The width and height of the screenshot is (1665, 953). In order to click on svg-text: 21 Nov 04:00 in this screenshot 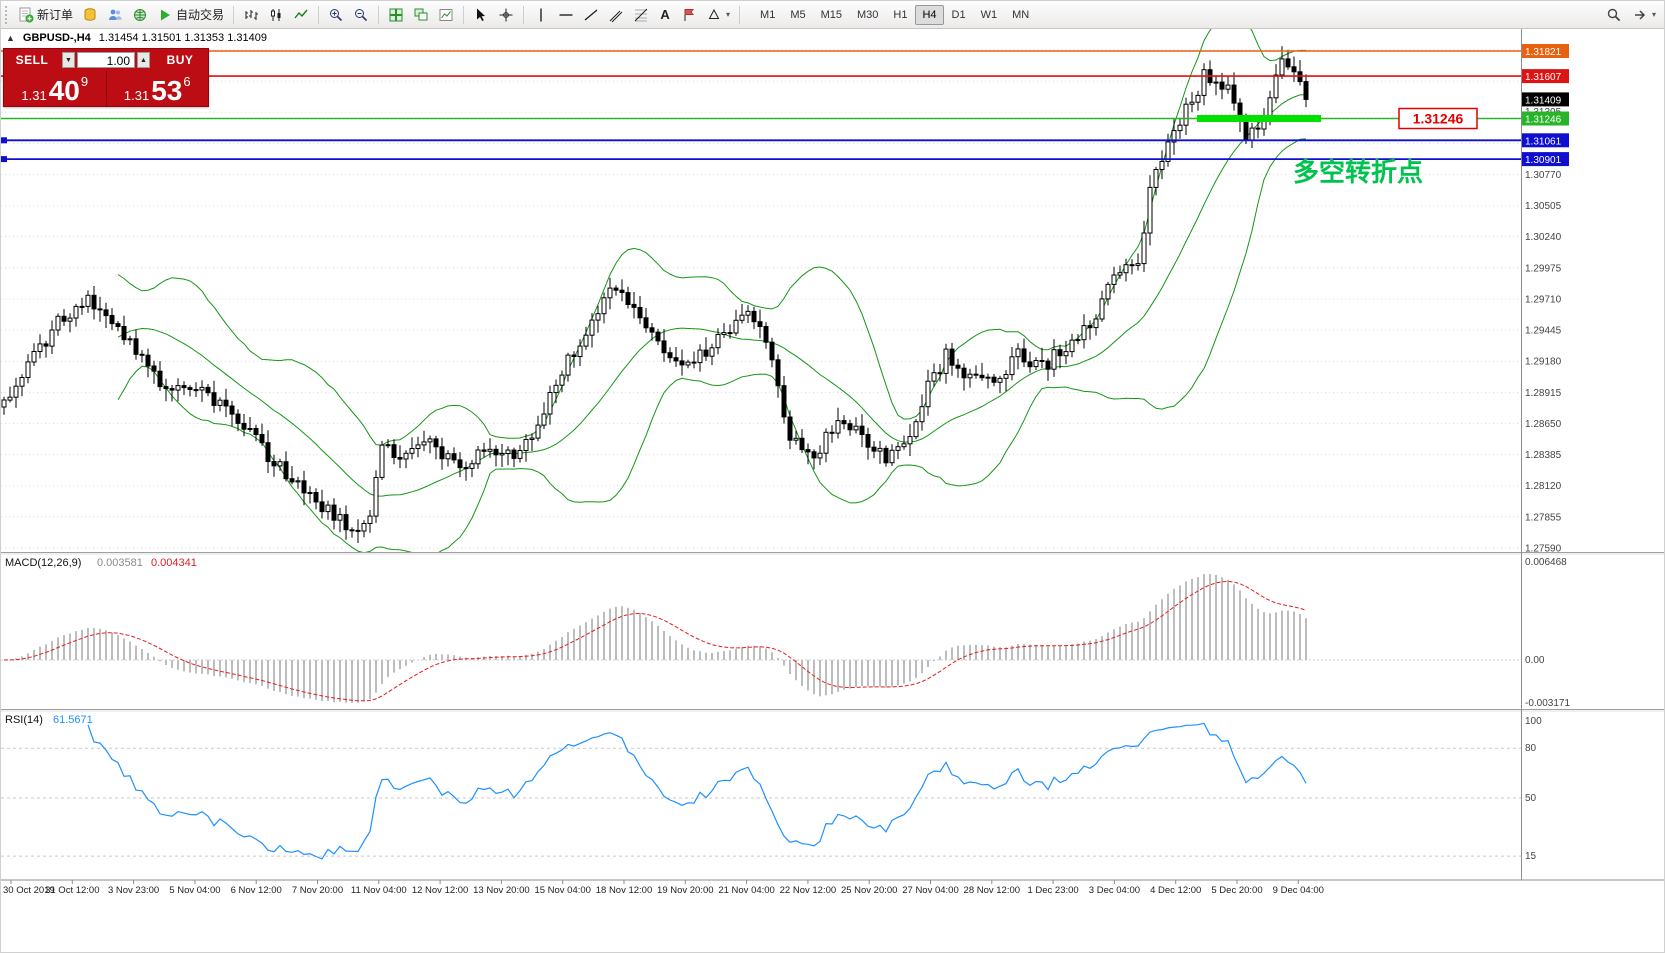, I will do `click(746, 890)`.